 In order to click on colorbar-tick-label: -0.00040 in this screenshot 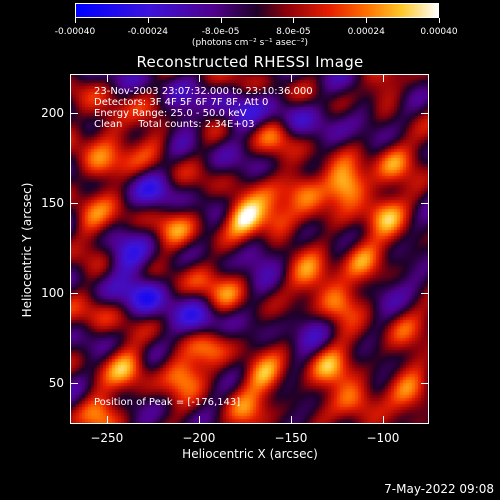, I will do `click(75, 32)`.